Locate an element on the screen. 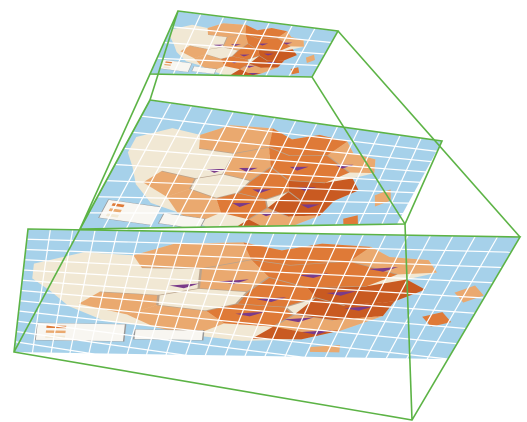  level-top-map-layer is located at coordinates (244, 44).